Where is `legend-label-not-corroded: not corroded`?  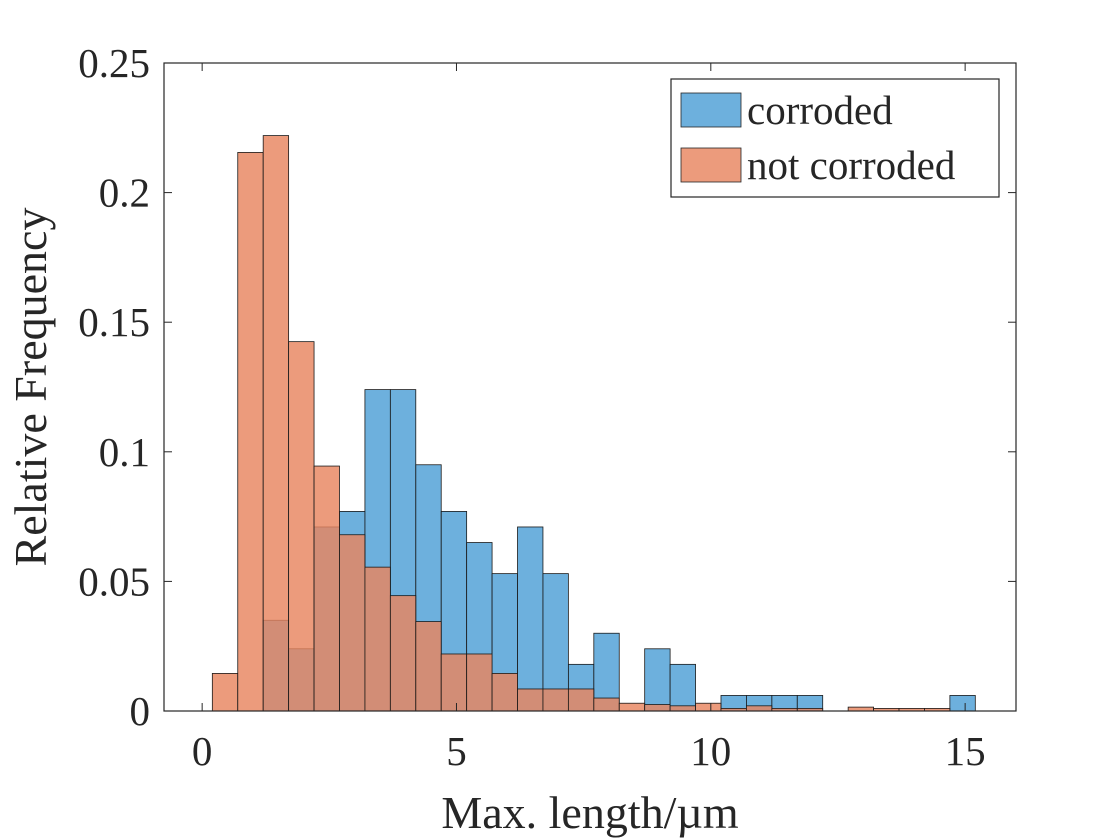
legend-label-not-corroded: not corroded is located at coordinates (851, 165).